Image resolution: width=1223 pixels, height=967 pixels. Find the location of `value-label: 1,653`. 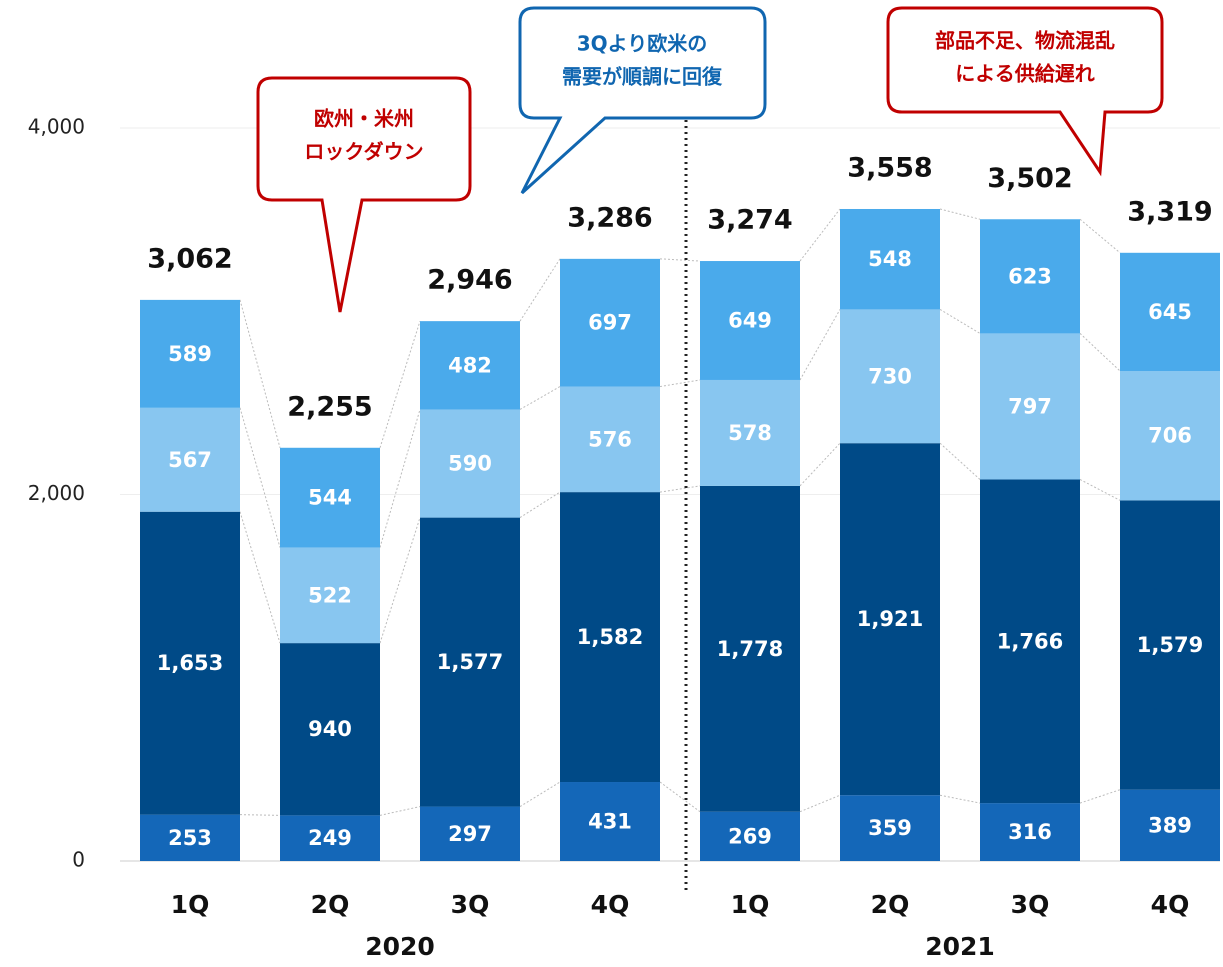

value-label: 1,653 is located at coordinates (190, 663).